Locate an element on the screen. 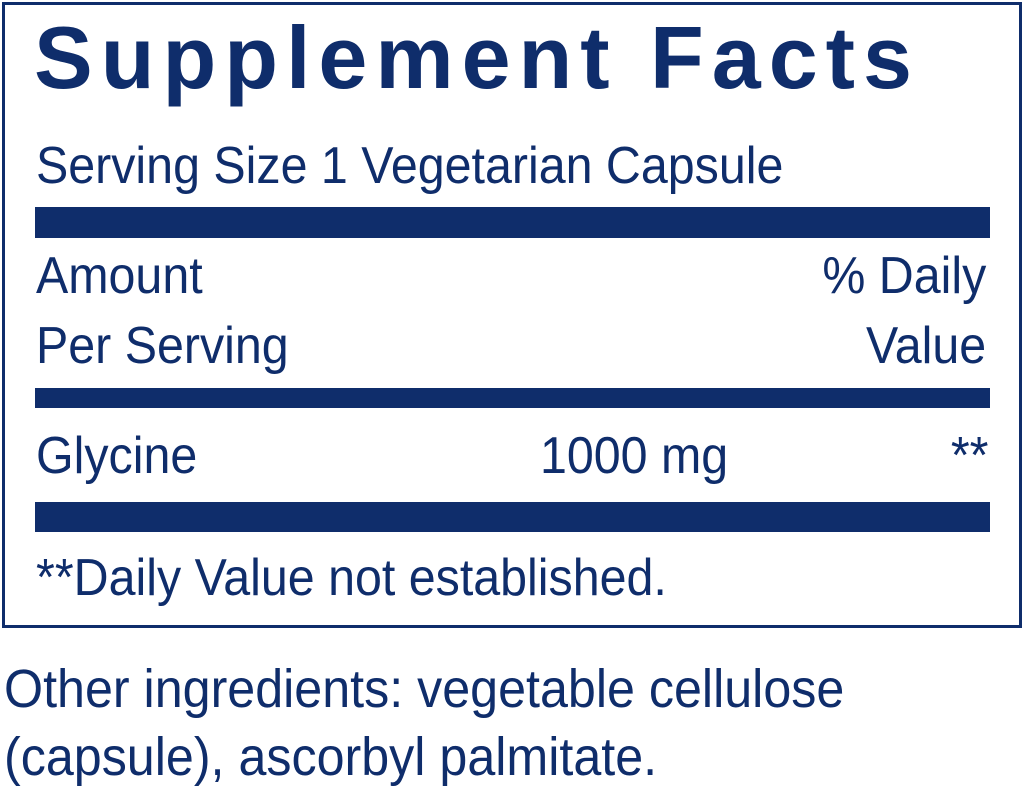  ingredient-amount: 1000 mg is located at coordinates (634, 456).